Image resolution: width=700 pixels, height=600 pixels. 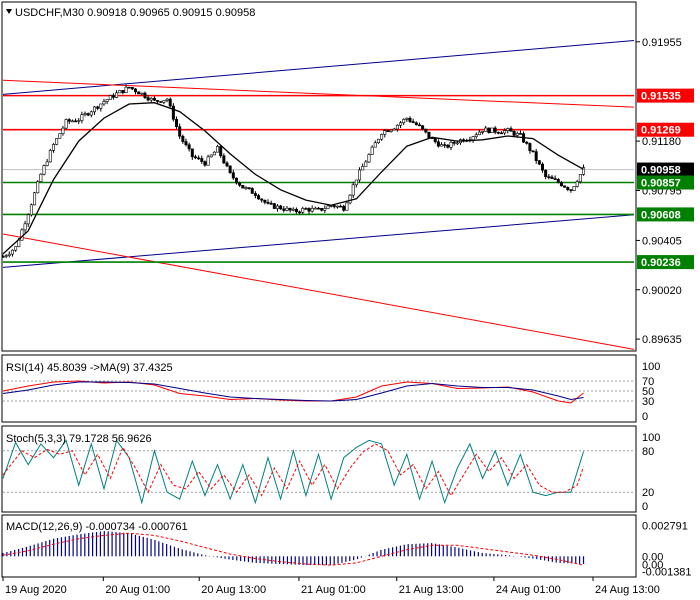 What do you see at coordinates (645, 417) in the screenshot?
I see `rsi-tick-label: 0` at bounding box center [645, 417].